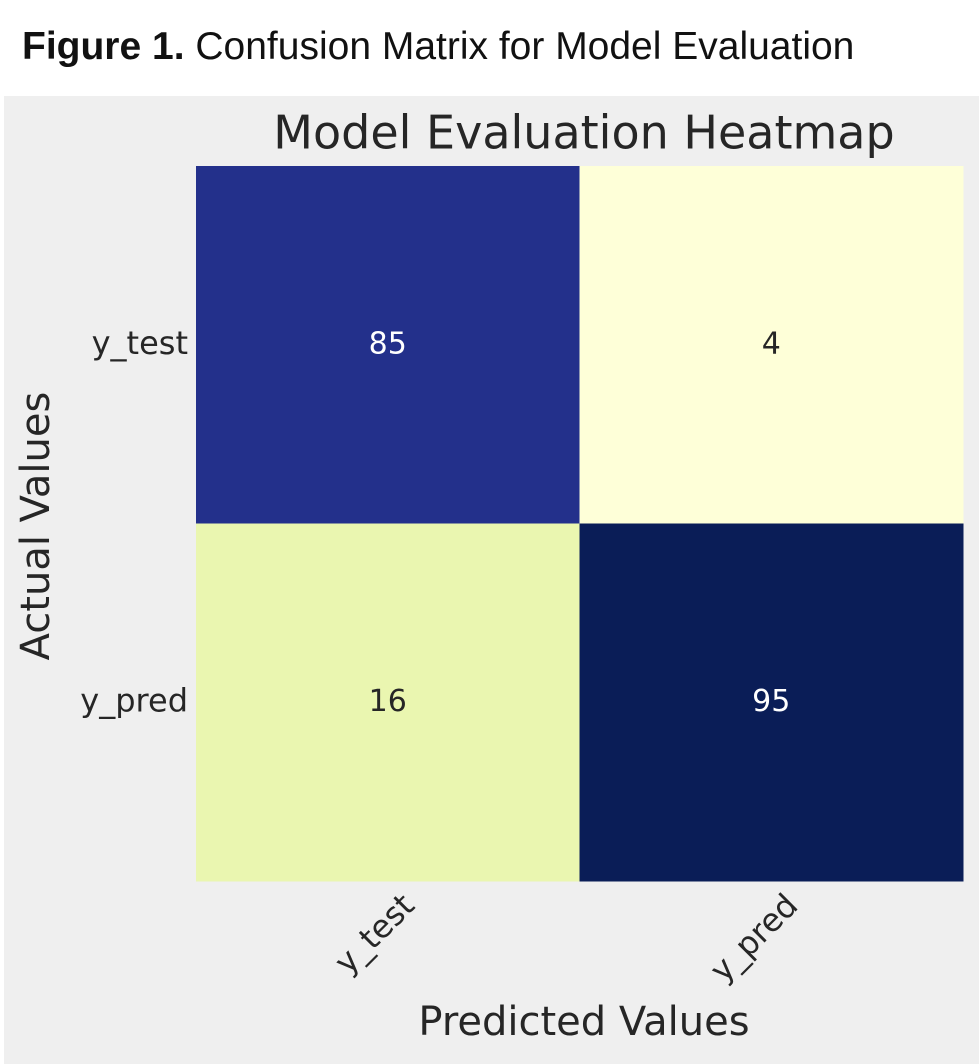 Image resolution: width=979 pixels, height=1064 pixels. I want to click on x-tick-label: y_pred, so click(753, 937).